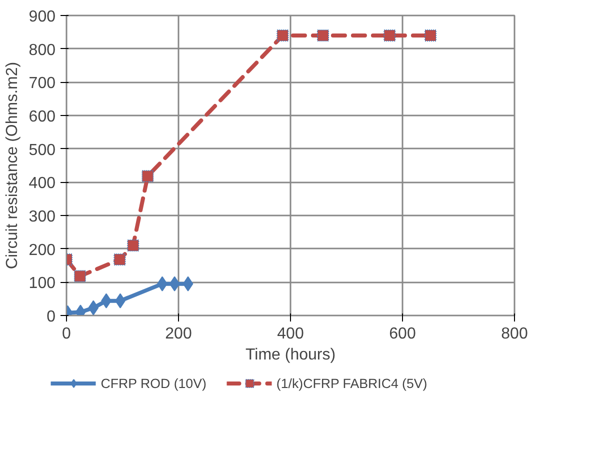 The image size is (610, 452). I want to click on y-tick-label: 800, so click(42, 50).